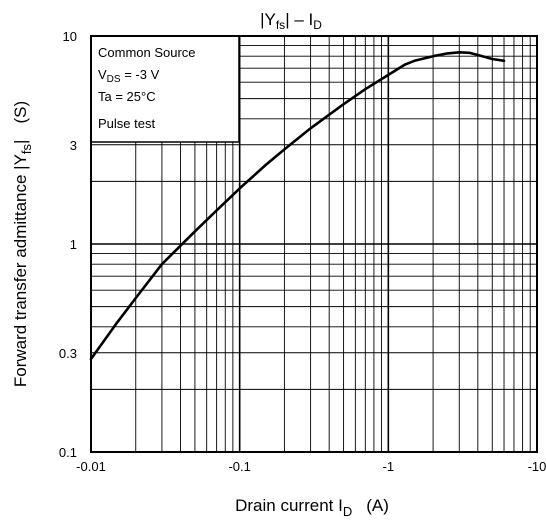 The height and width of the screenshot is (524, 546). What do you see at coordinates (126, 123) in the screenshot?
I see `condition-line-4: Pulse test` at bounding box center [126, 123].